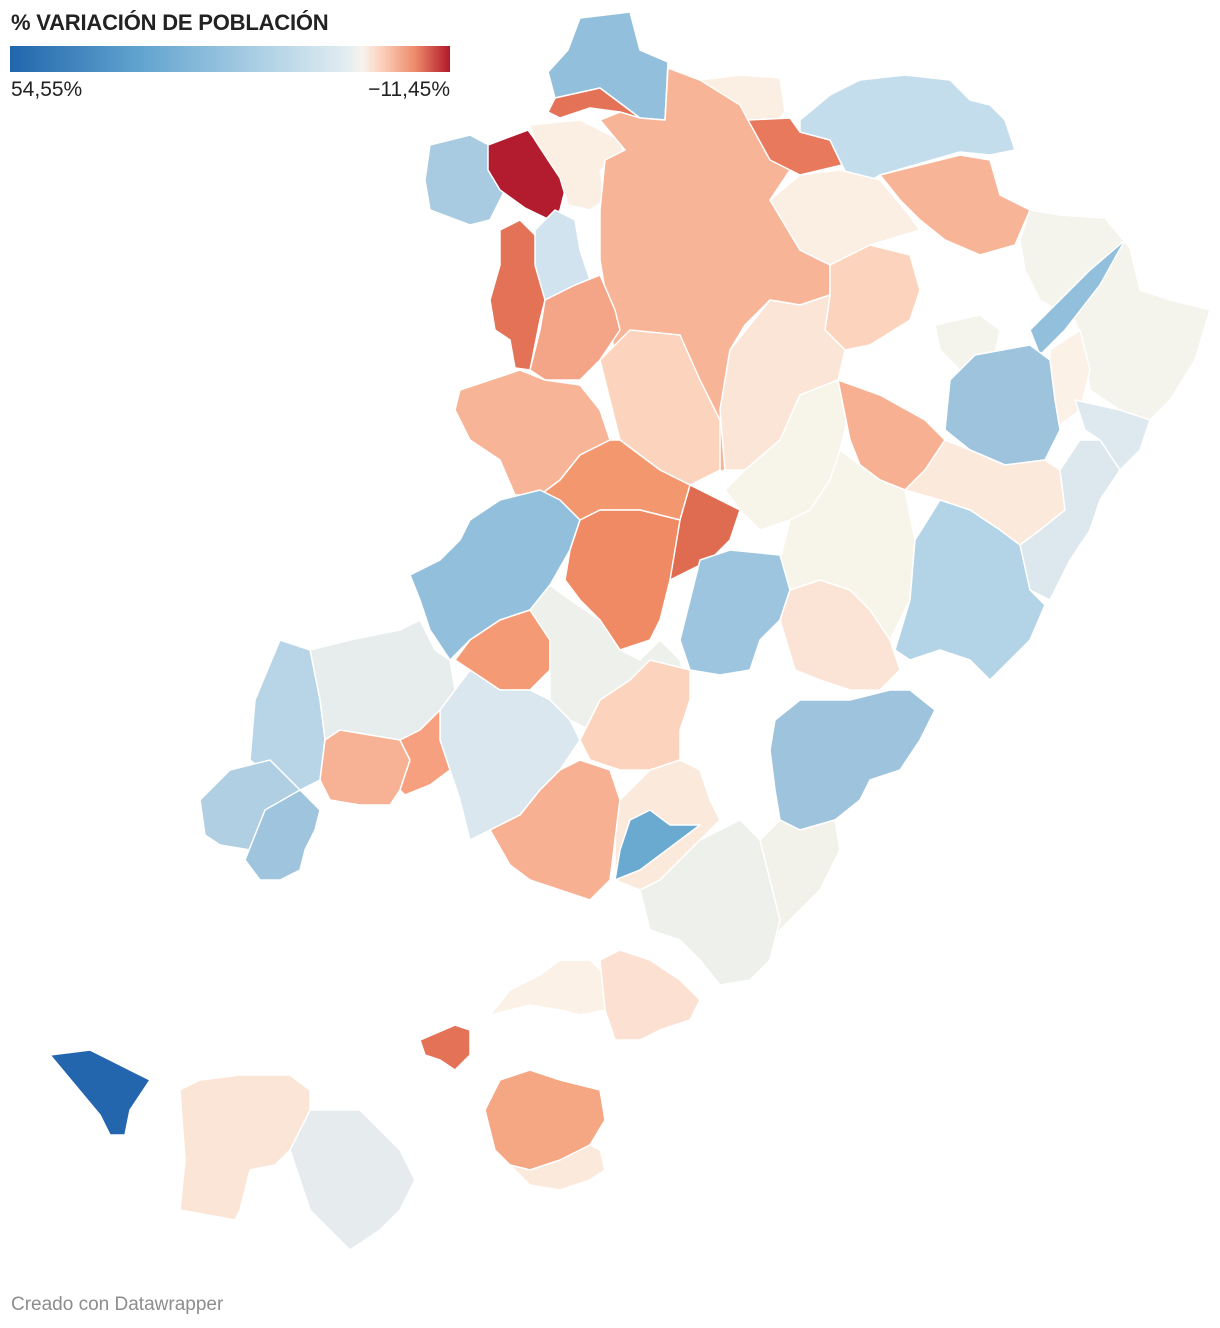 This screenshot has width=1220, height=1328. Describe the element at coordinates (47, 89) in the screenshot. I see `legend-min-label: 54,55%` at that location.